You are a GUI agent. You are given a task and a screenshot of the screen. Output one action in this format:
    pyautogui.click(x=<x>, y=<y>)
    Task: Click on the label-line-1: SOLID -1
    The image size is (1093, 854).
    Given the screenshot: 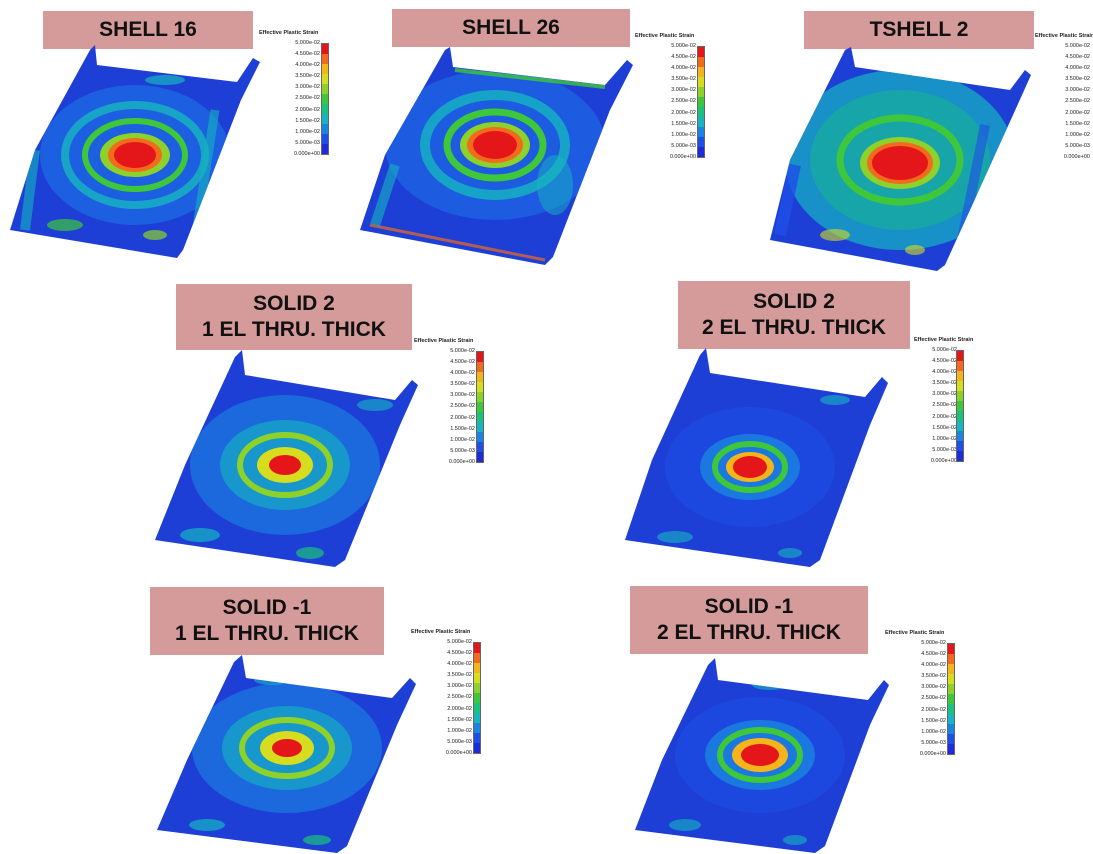 What is the action you would take?
    pyautogui.click(x=749, y=606)
    